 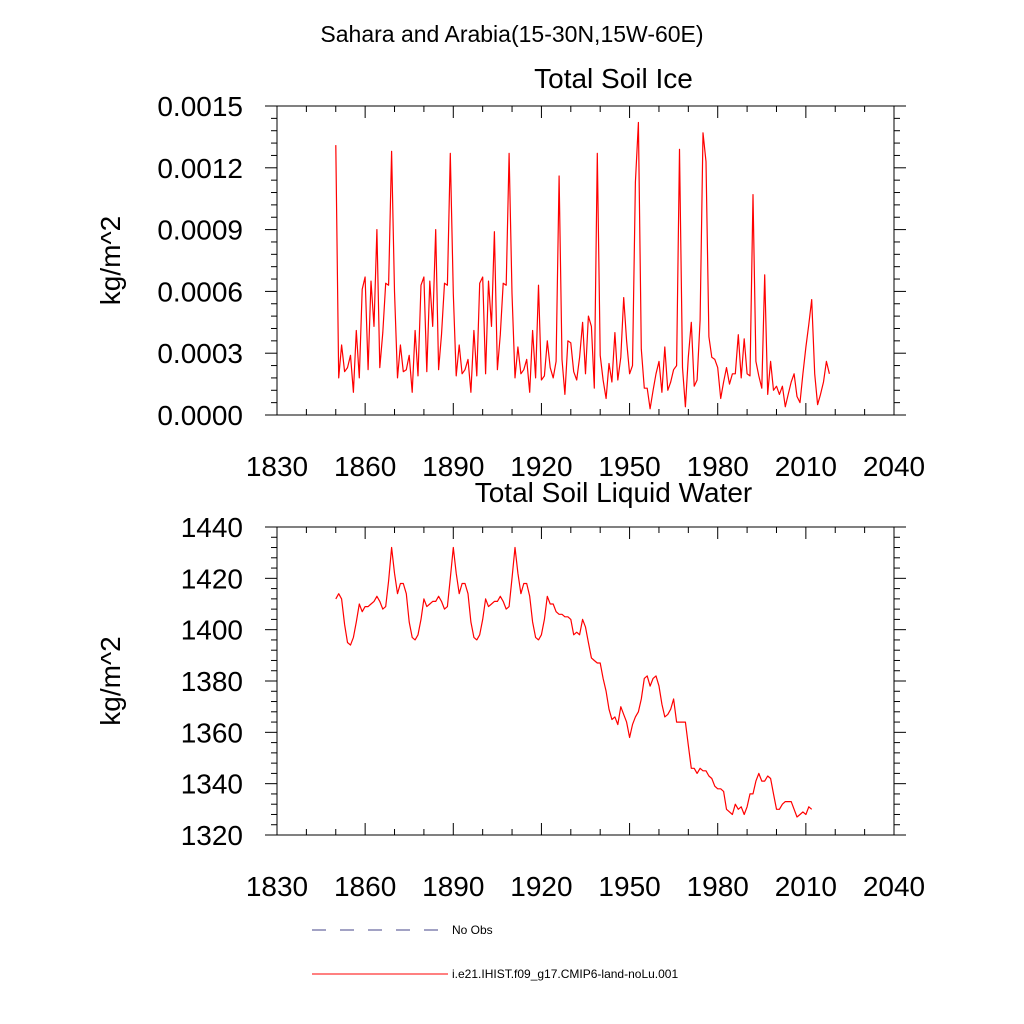 What do you see at coordinates (511, 34) in the screenshot?
I see `figure-supertitle: Sahara and Arabia(15-30N,15W-60E)` at bounding box center [511, 34].